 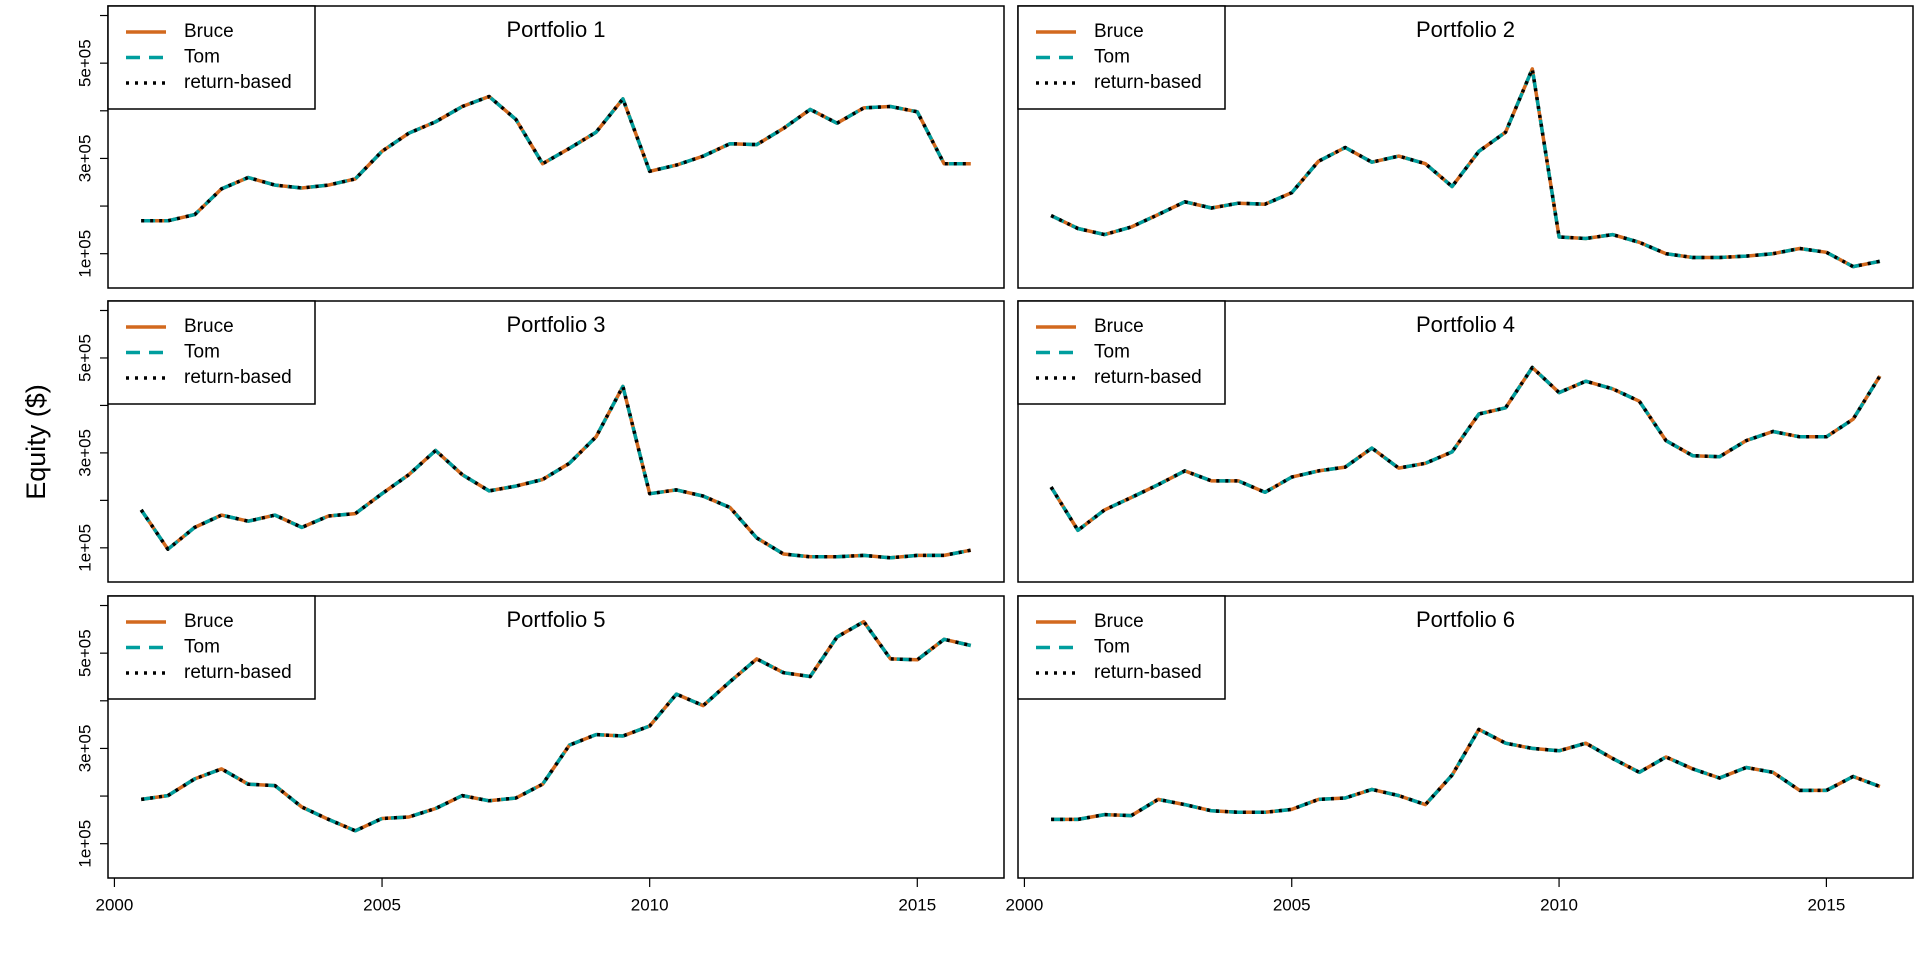 I want to click on y-axis-label: Equity ($), so click(x=36, y=442).